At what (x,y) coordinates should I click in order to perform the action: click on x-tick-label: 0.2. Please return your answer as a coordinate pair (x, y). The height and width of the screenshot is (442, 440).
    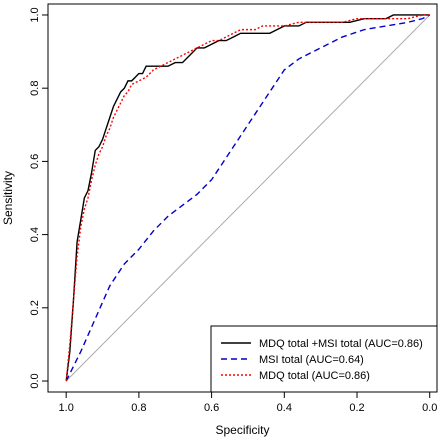
    Looking at the image, I should click on (356, 408).